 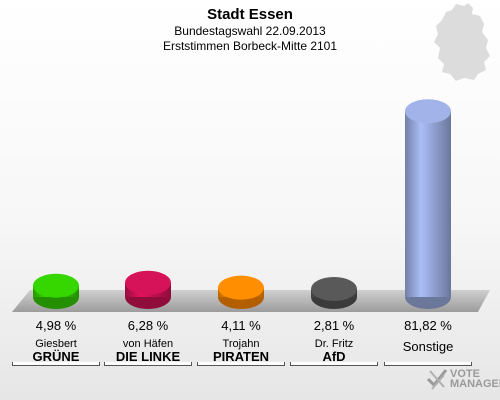 What do you see at coordinates (465, 374) in the screenshot?
I see `logo-line-1: VOTE` at bounding box center [465, 374].